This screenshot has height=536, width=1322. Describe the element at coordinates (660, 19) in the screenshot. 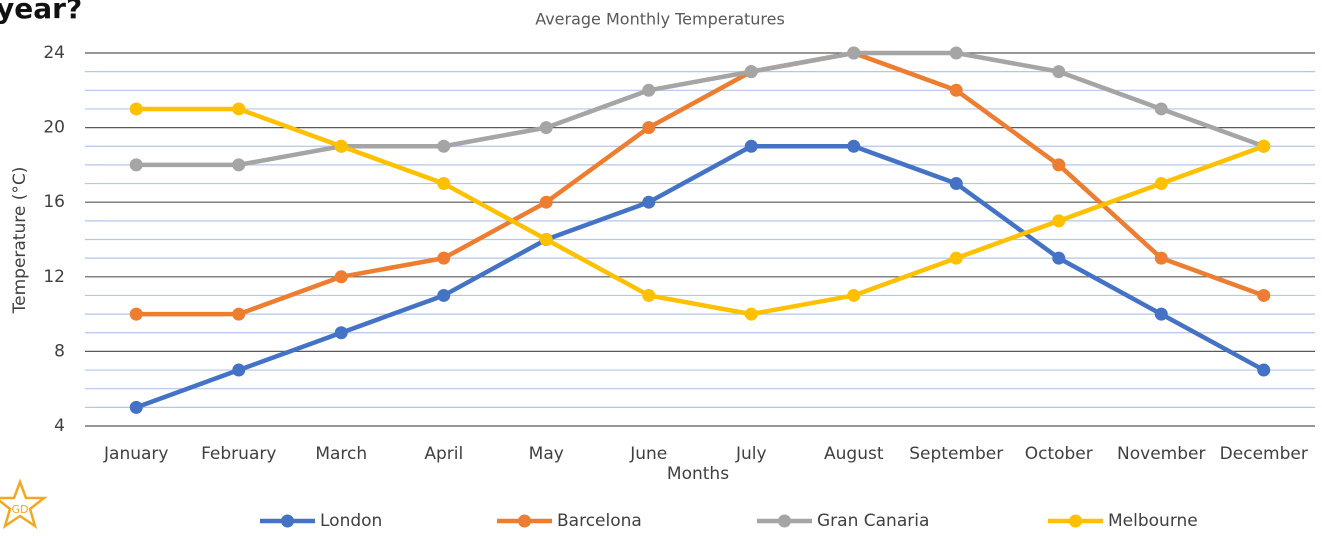

I see `chart-title: Average Monthly Temperatures` at that location.